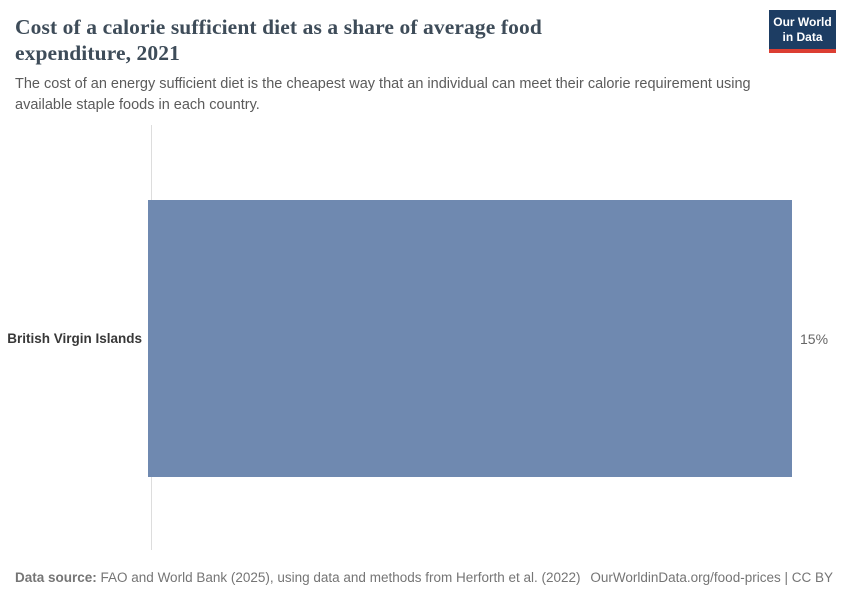 Image resolution: width=850 pixels, height=600 pixels. What do you see at coordinates (802, 21) in the screenshot?
I see `owid-logo-line1: Our World` at bounding box center [802, 21].